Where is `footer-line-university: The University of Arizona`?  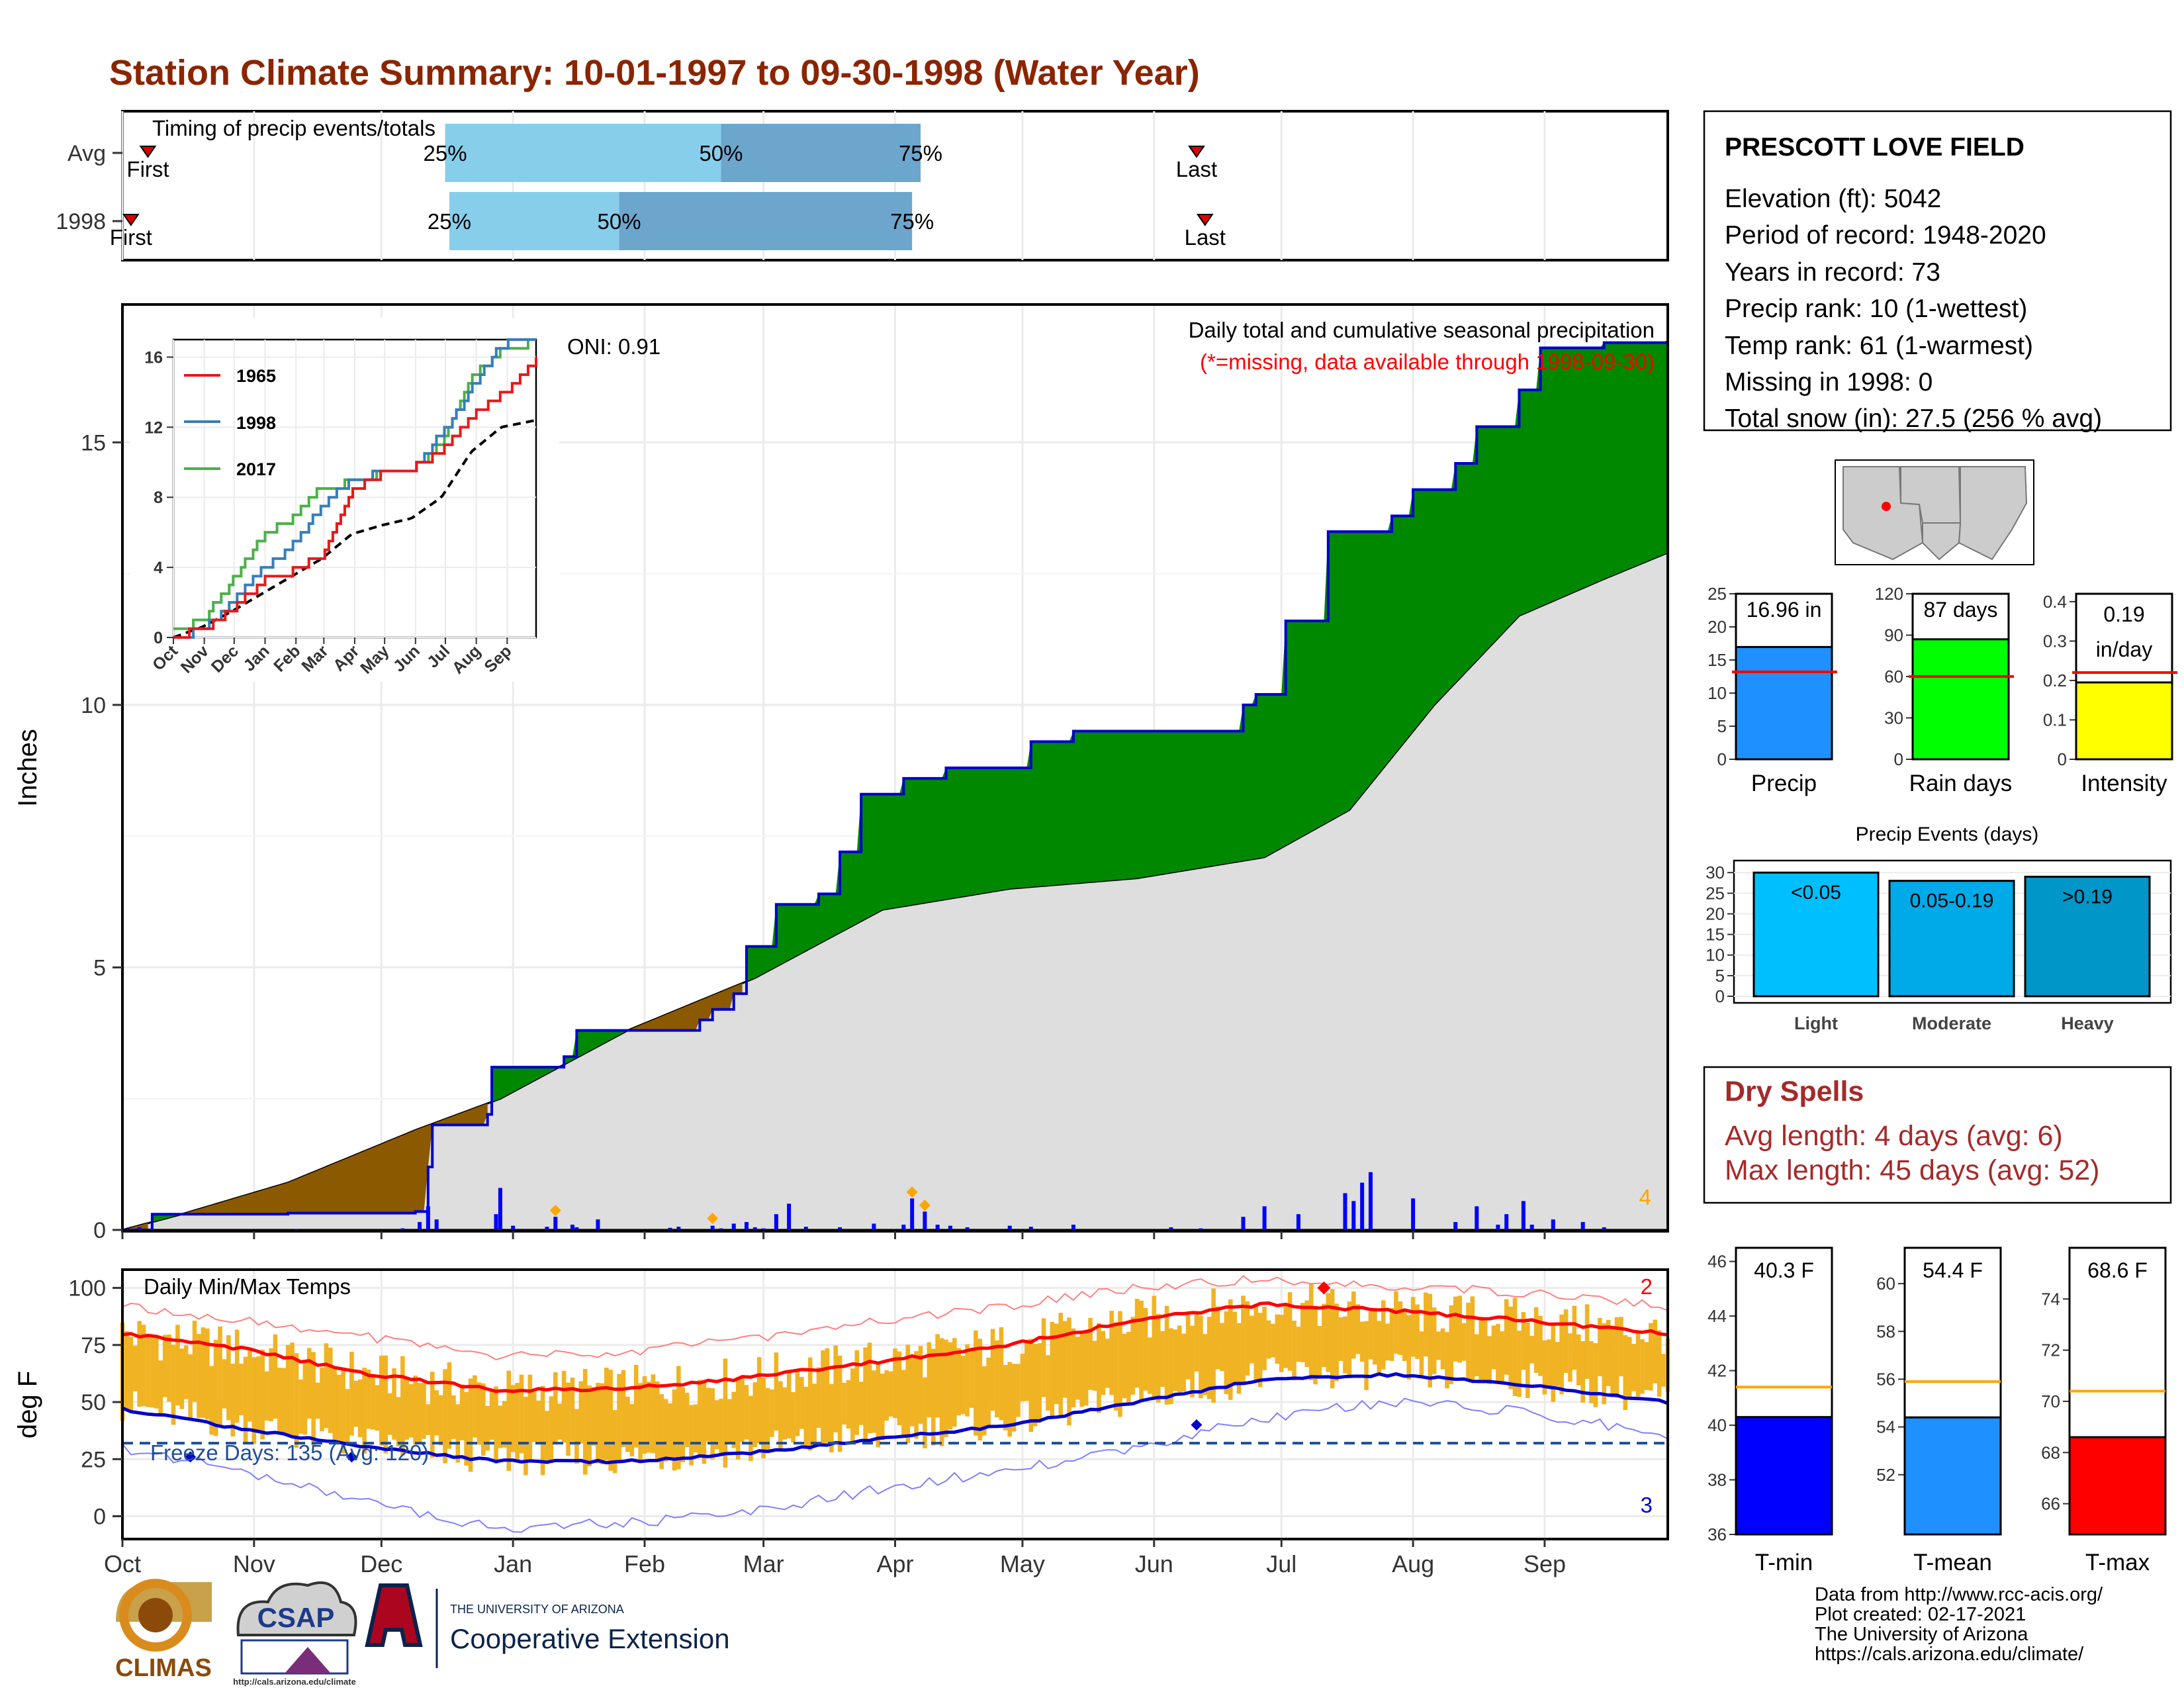 footer-line-university: The University of Arizona is located at coordinates (1922, 1634).